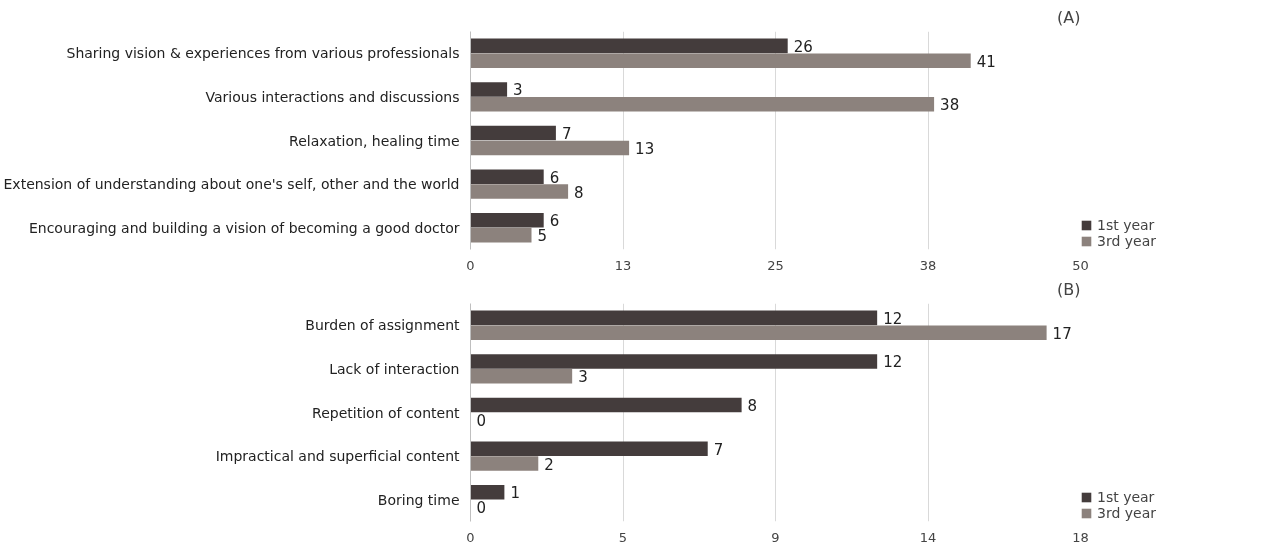 Image resolution: width=1288 pixels, height=553 pixels. I want to click on y-tick-label: Encouraging and building a vision of becoming a good doctor, so click(244, 227).